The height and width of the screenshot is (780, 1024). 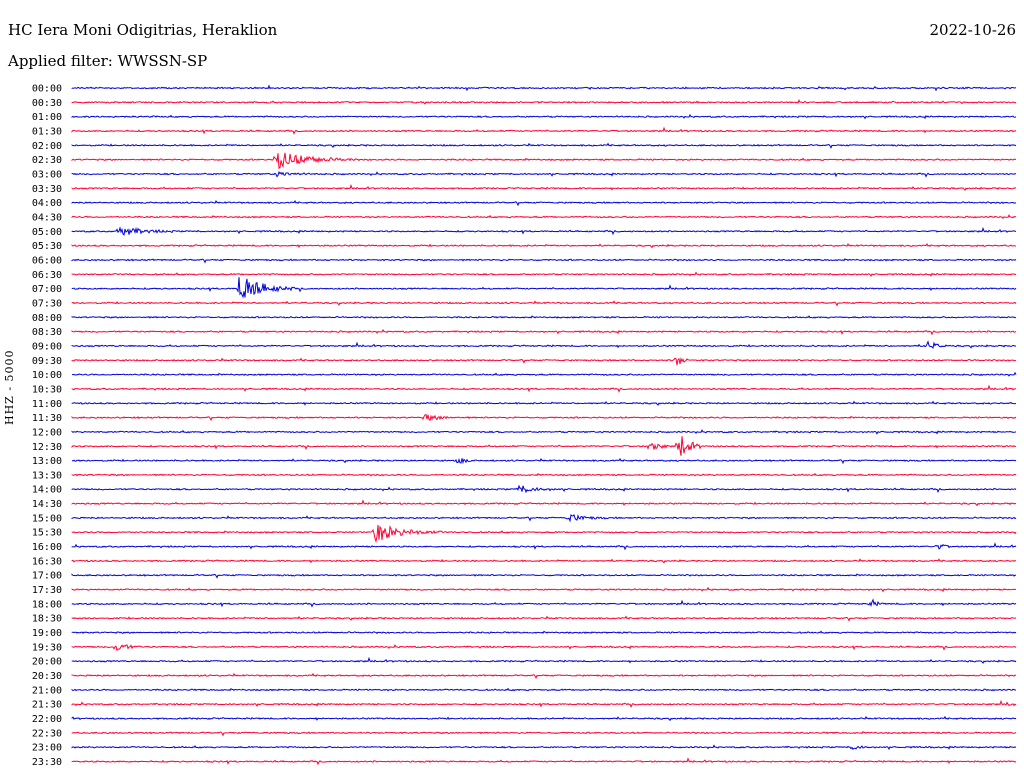 I want to click on row-time-label: 16:00, so click(x=47, y=547).